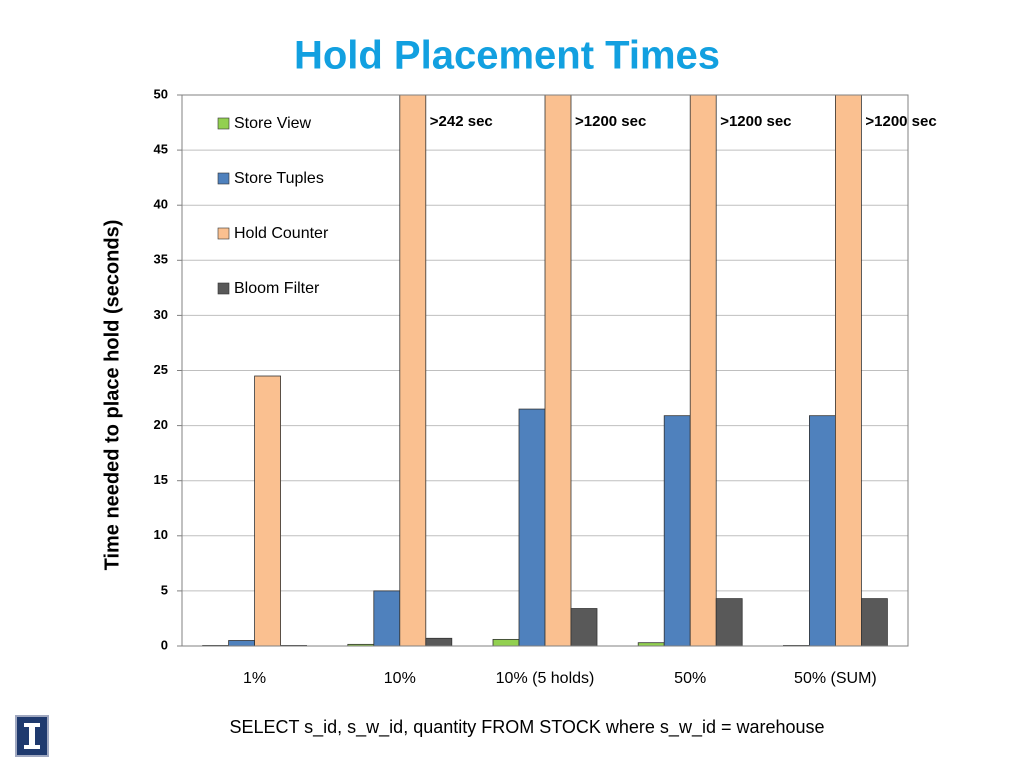 The image size is (1024, 768). Describe the element at coordinates (254, 678) in the screenshot. I see `x-tick-label: 1%` at that location.